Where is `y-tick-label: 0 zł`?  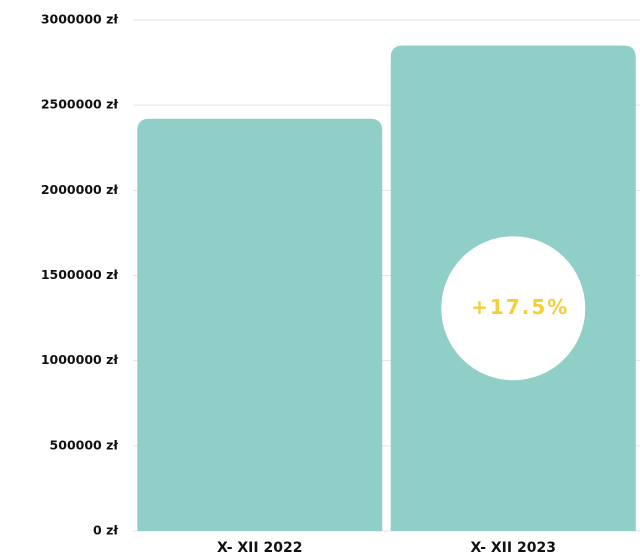
y-tick-label: 0 zł is located at coordinates (105, 530).